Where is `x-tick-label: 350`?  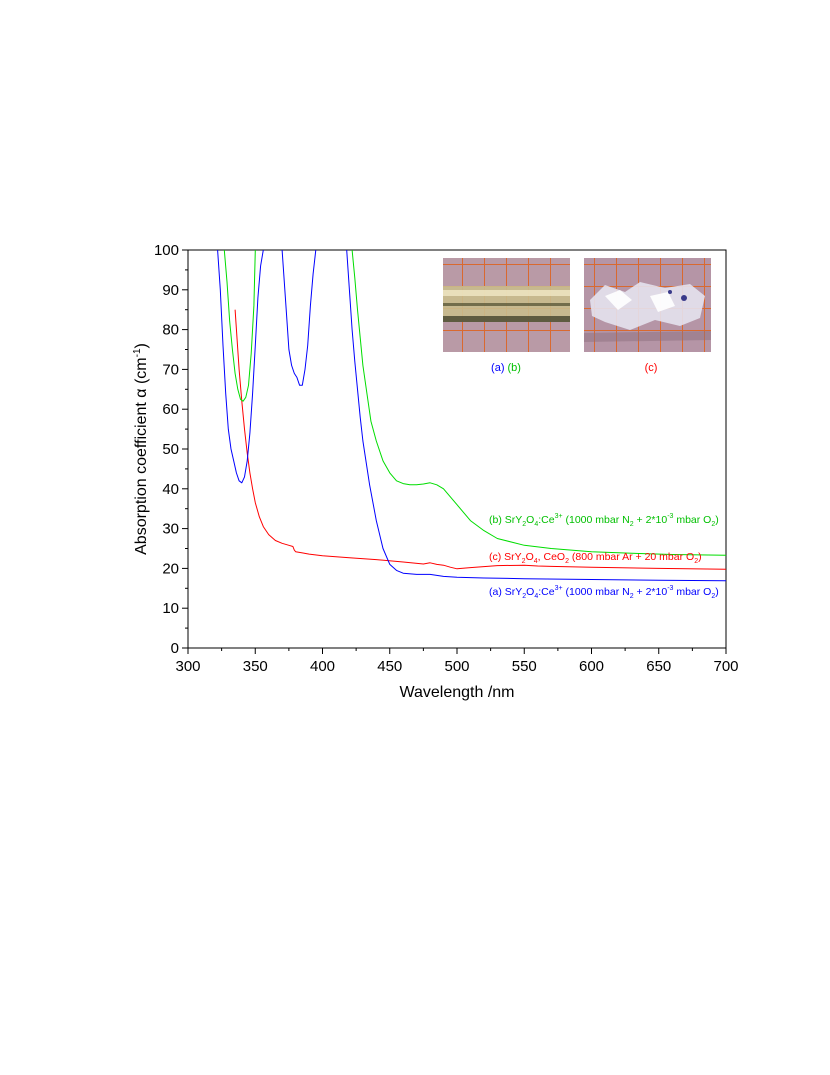
x-tick-label: 350 is located at coordinates (255, 666).